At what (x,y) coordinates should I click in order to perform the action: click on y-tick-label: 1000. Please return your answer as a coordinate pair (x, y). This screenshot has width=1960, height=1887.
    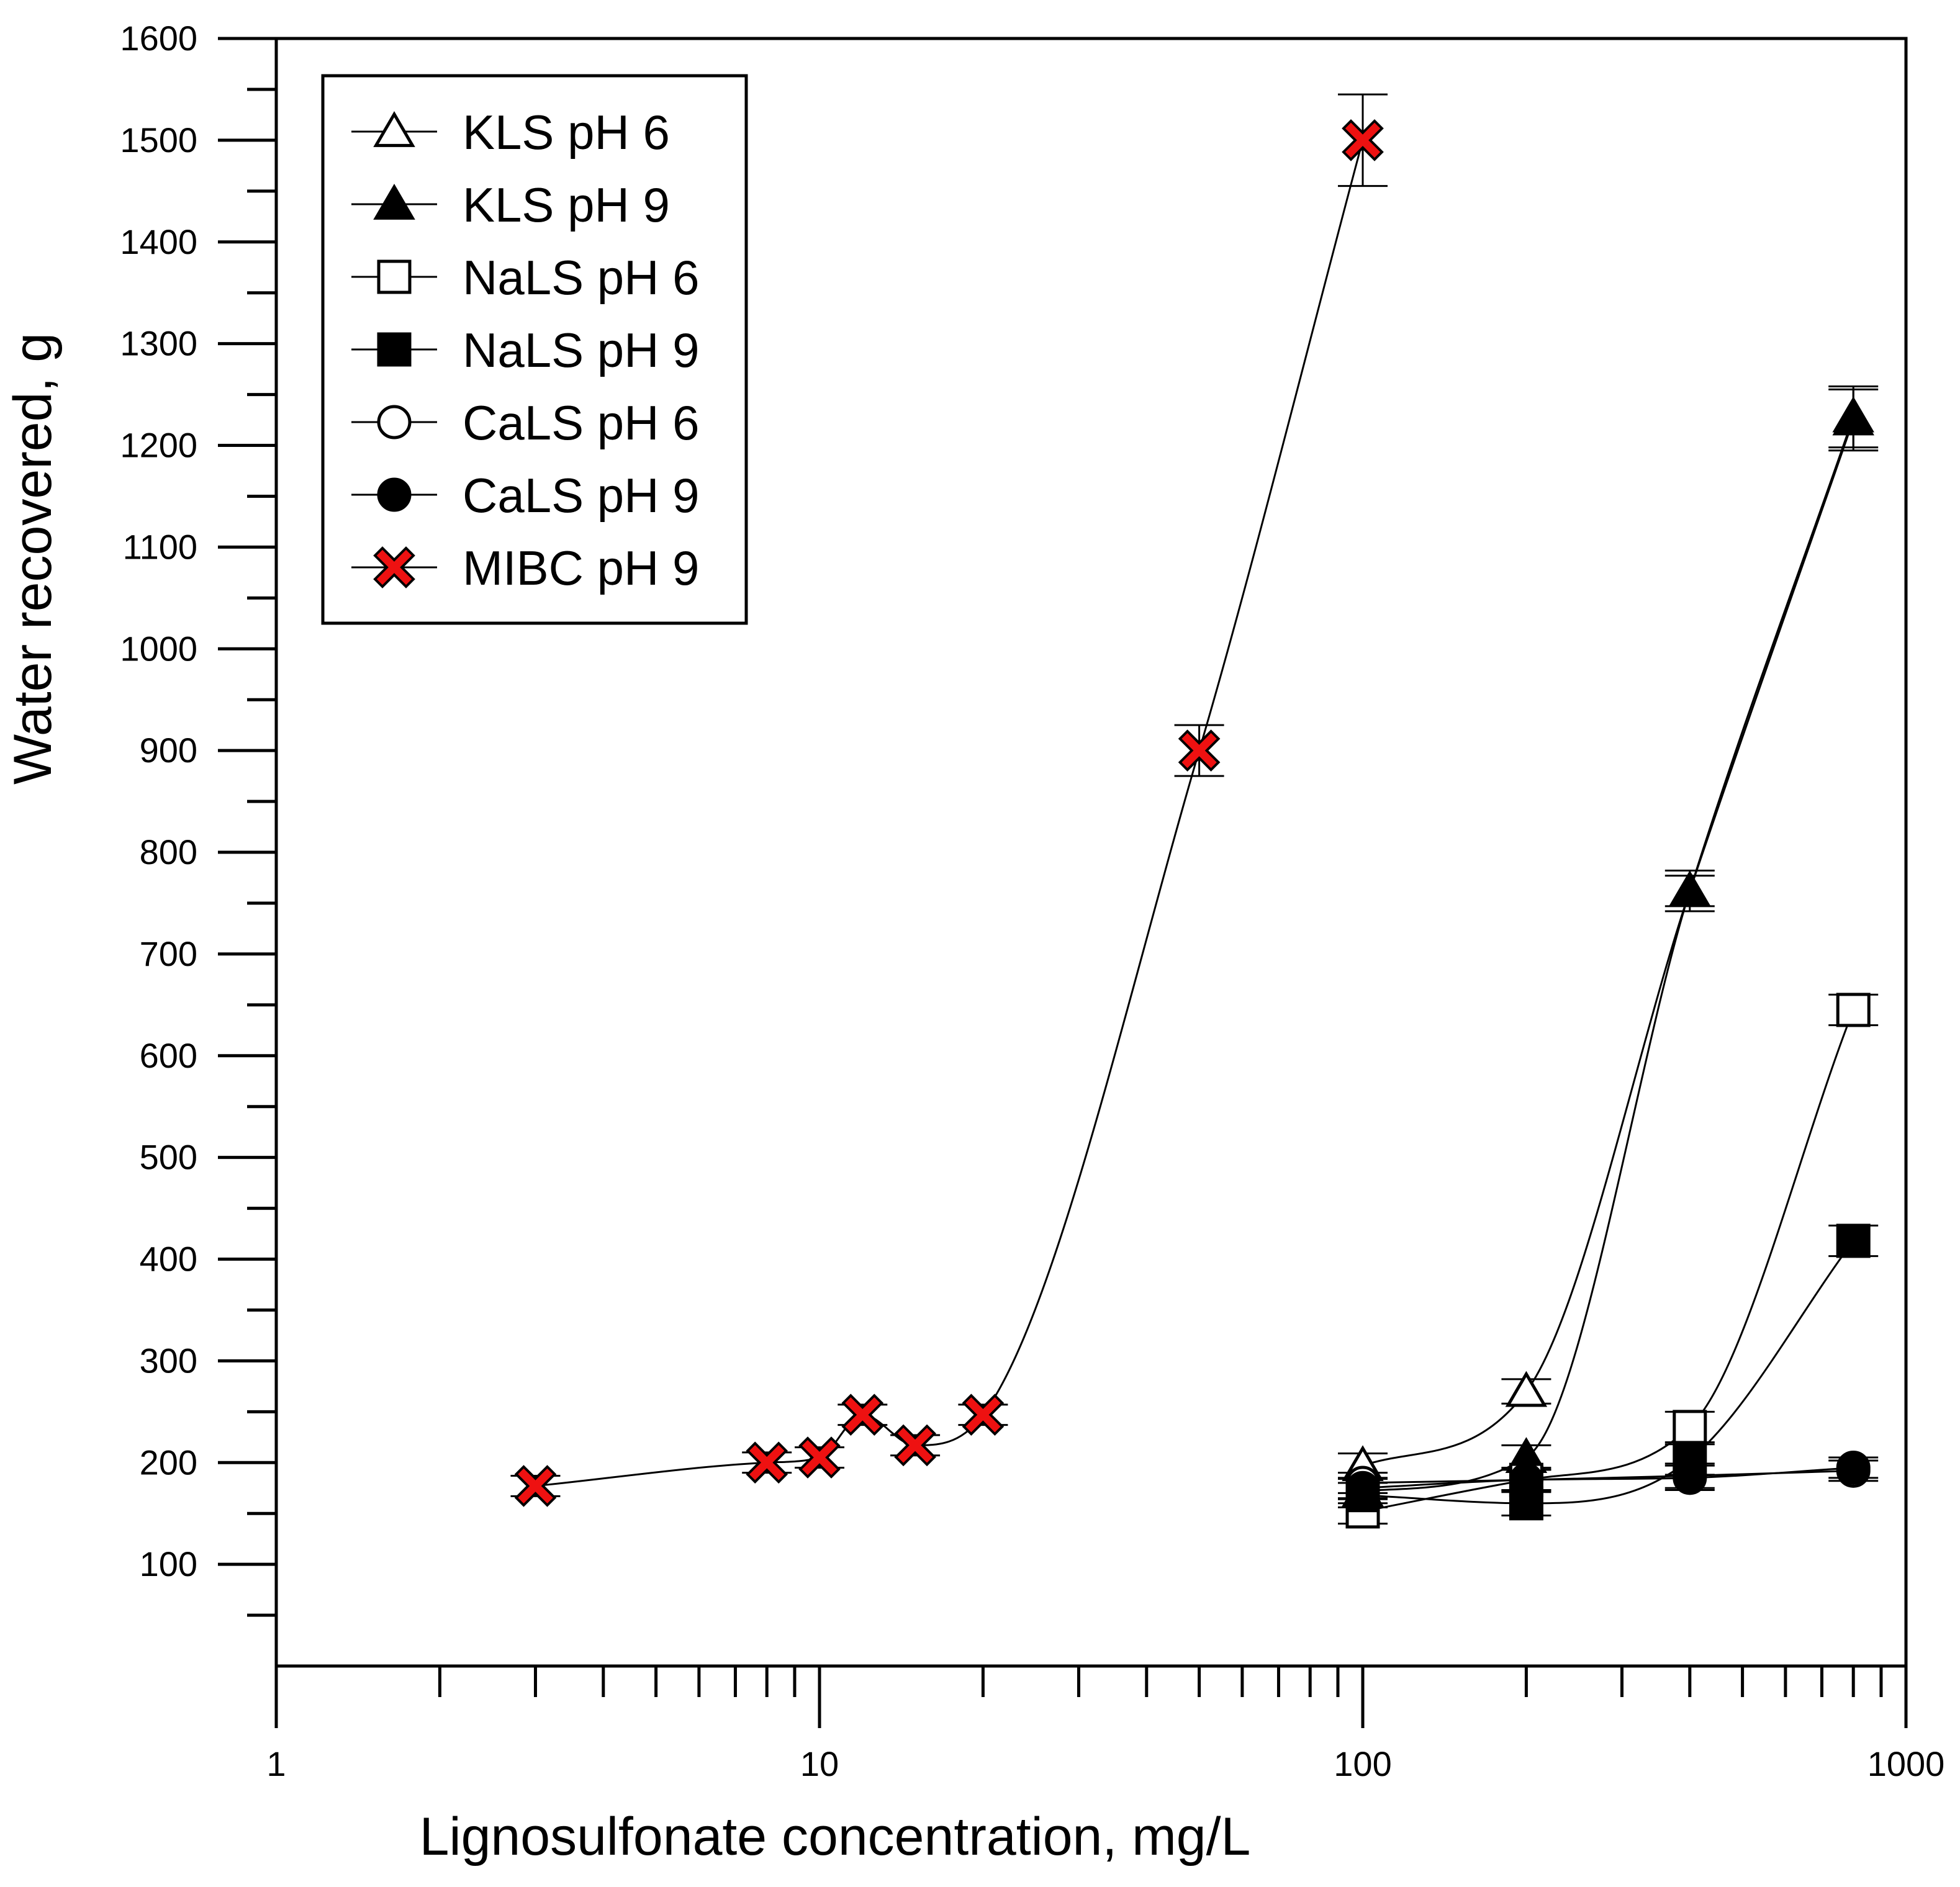
    Looking at the image, I should click on (158, 648).